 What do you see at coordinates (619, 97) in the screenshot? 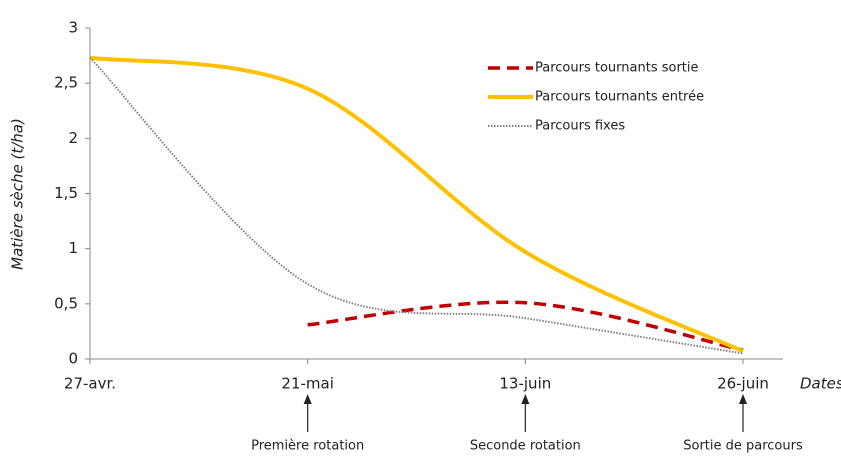
I see `legend-label: Parcours tournants entrée` at bounding box center [619, 97].